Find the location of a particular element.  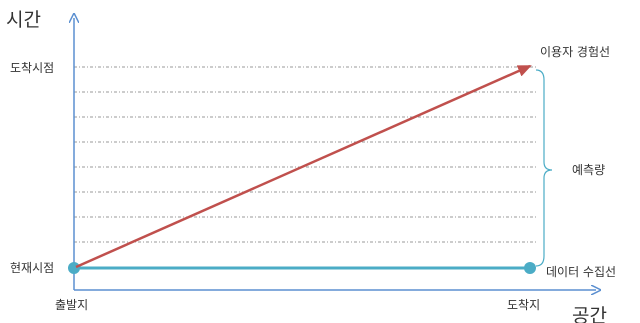

x-axis-title: 공간 is located at coordinates (589, 314).